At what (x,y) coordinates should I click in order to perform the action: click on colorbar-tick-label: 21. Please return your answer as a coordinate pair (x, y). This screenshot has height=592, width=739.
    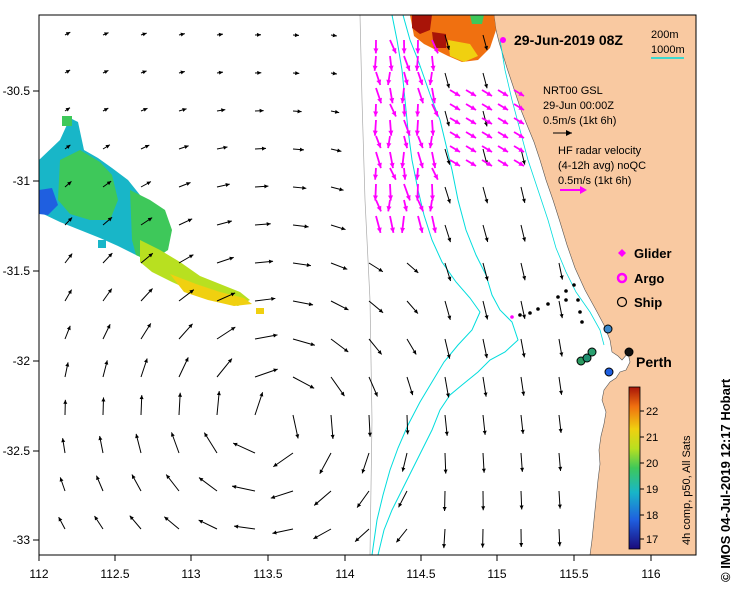
    Looking at the image, I should click on (652, 438).